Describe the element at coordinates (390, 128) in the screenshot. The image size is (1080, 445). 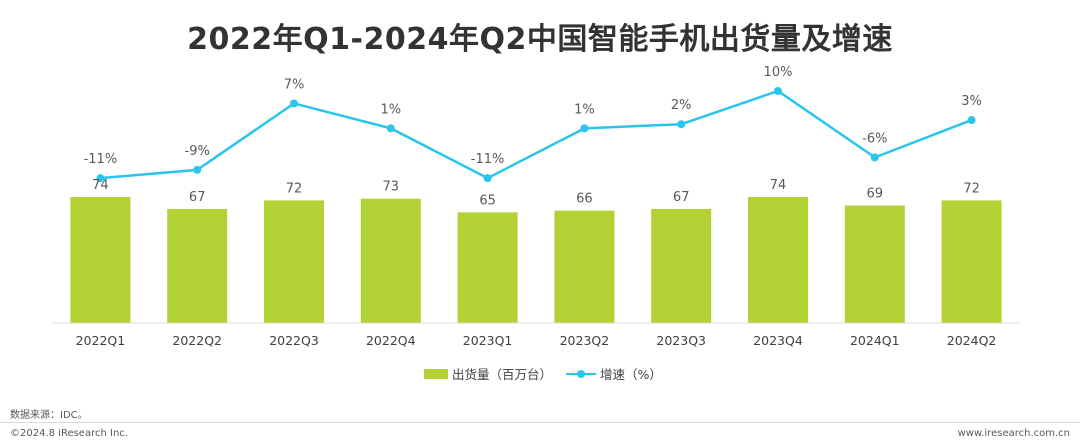
I see `growth-point-2022Q4` at that location.